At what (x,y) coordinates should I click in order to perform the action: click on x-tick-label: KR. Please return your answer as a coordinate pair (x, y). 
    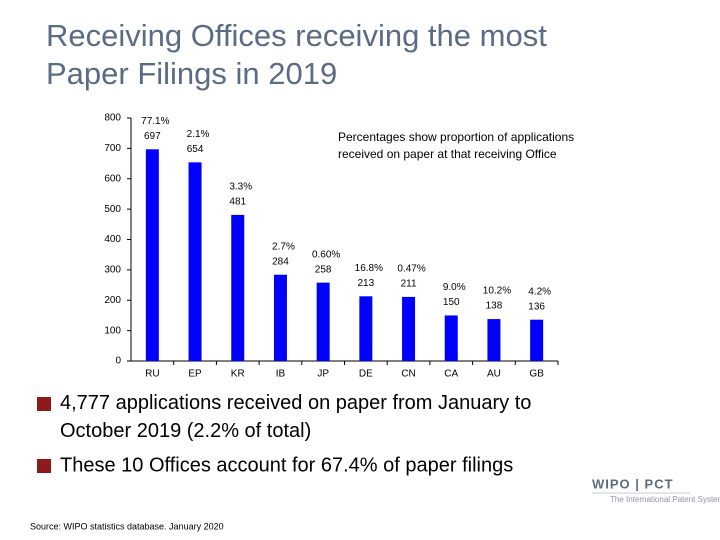
    Looking at the image, I should click on (238, 374).